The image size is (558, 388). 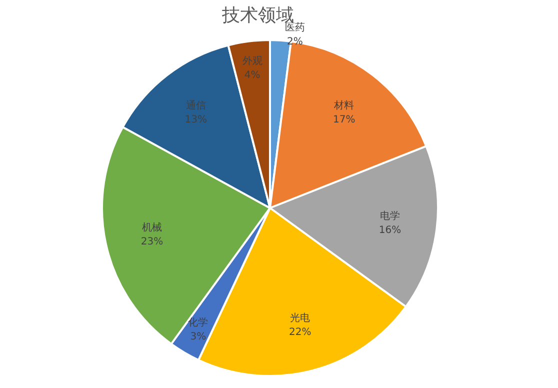 What do you see at coordinates (252, 61) in the screenshot?
I see `slice-label: 外观` at bounding box center [252, 61].